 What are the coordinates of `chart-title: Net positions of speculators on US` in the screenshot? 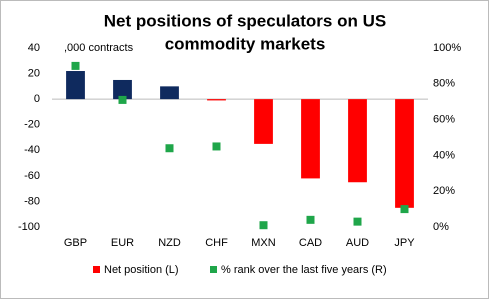 It's located at (245, 20).